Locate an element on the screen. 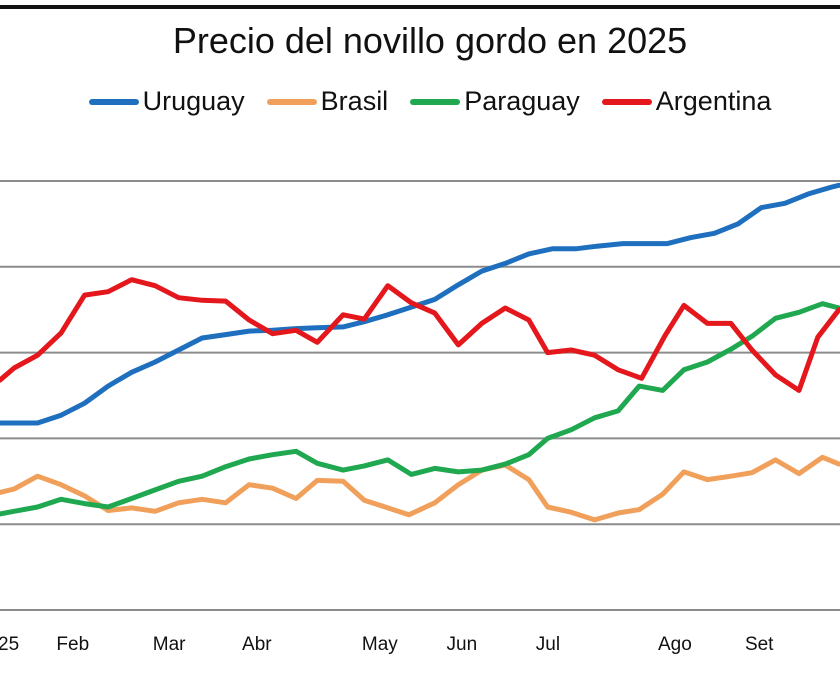  x-tick-label: Mar is located at coordinates (169, 644).